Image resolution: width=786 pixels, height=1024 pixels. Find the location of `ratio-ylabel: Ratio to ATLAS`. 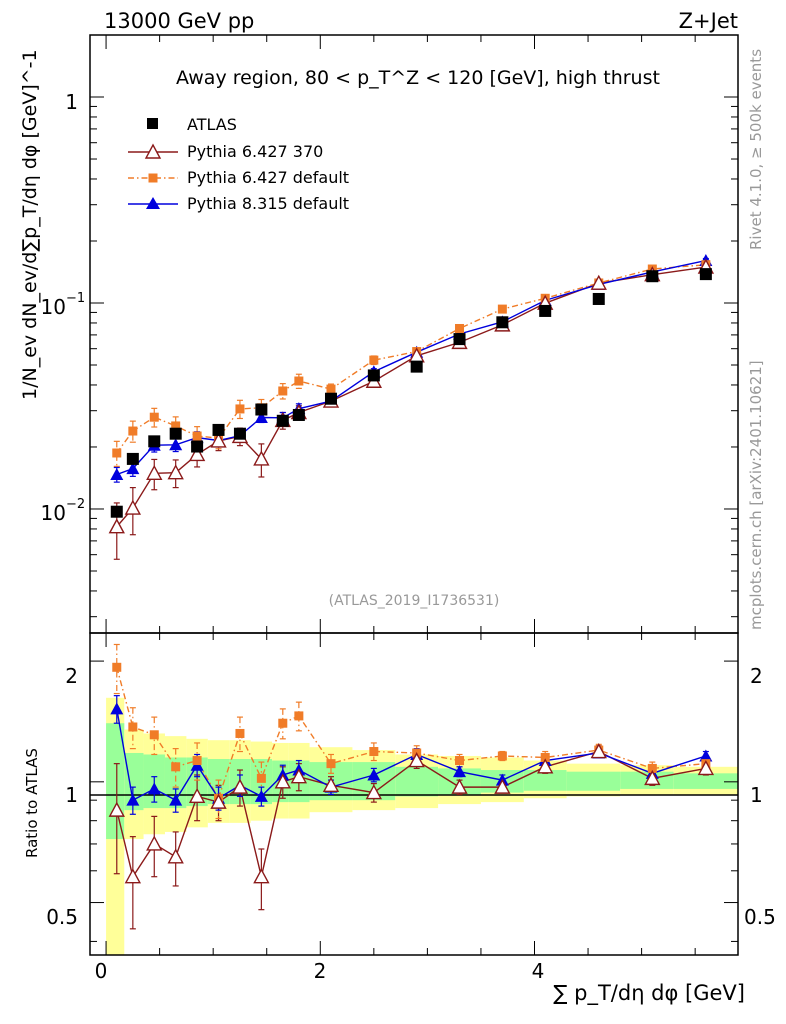

ratio-ylabel: Ratio to ATLAS is located at coordinates (32, 803).